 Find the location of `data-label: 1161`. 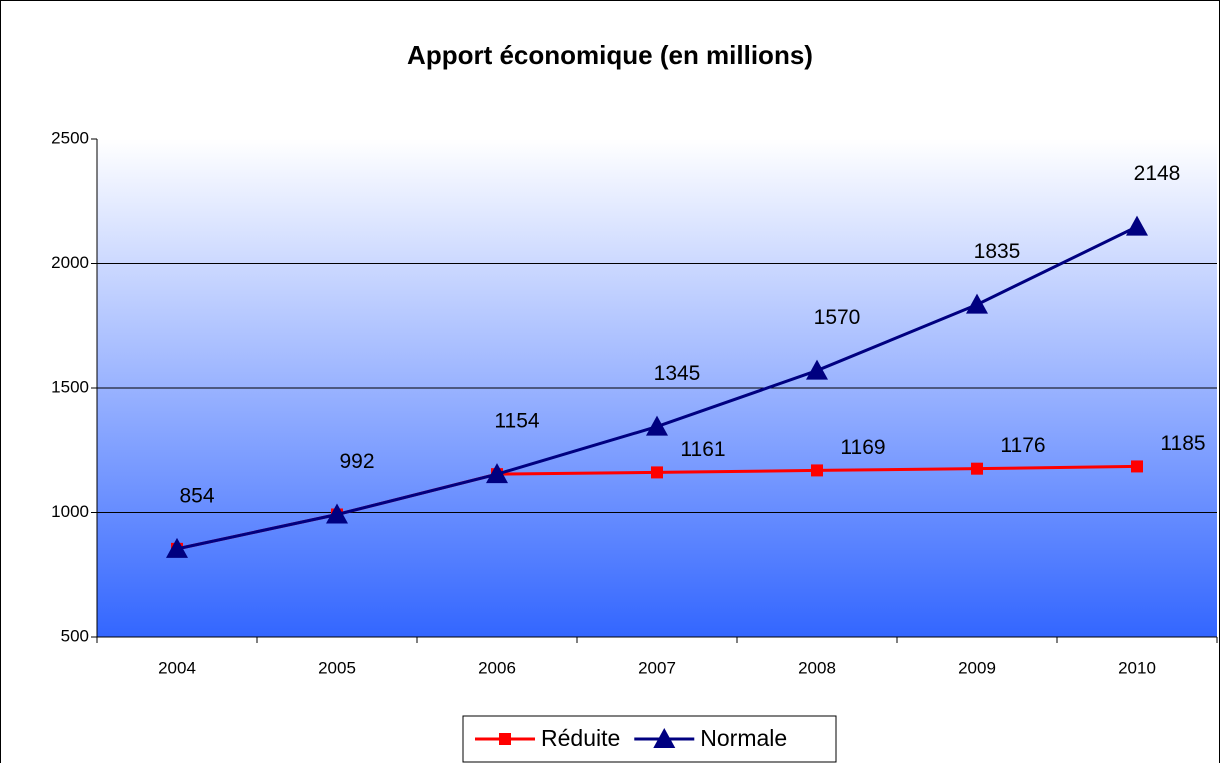

data-label: 1161 is located at coordinates (702, 449).